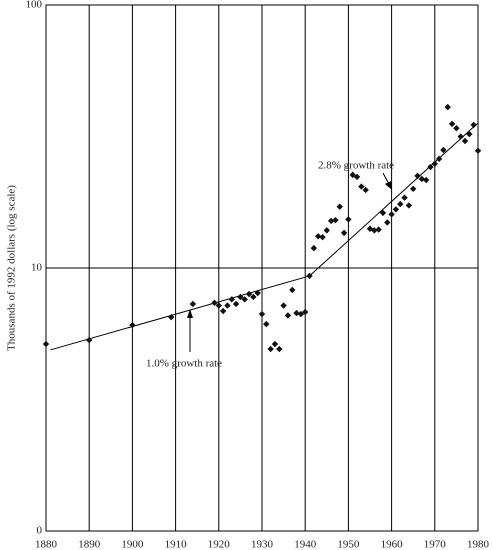 The width and height of the screenshot is (492, 550). What do you see at coordinates (12, 268) in the screenshot?
I see `y-axis-label: Thousands of 1992 dollars (log scale)` at bounding box center [12, 268].